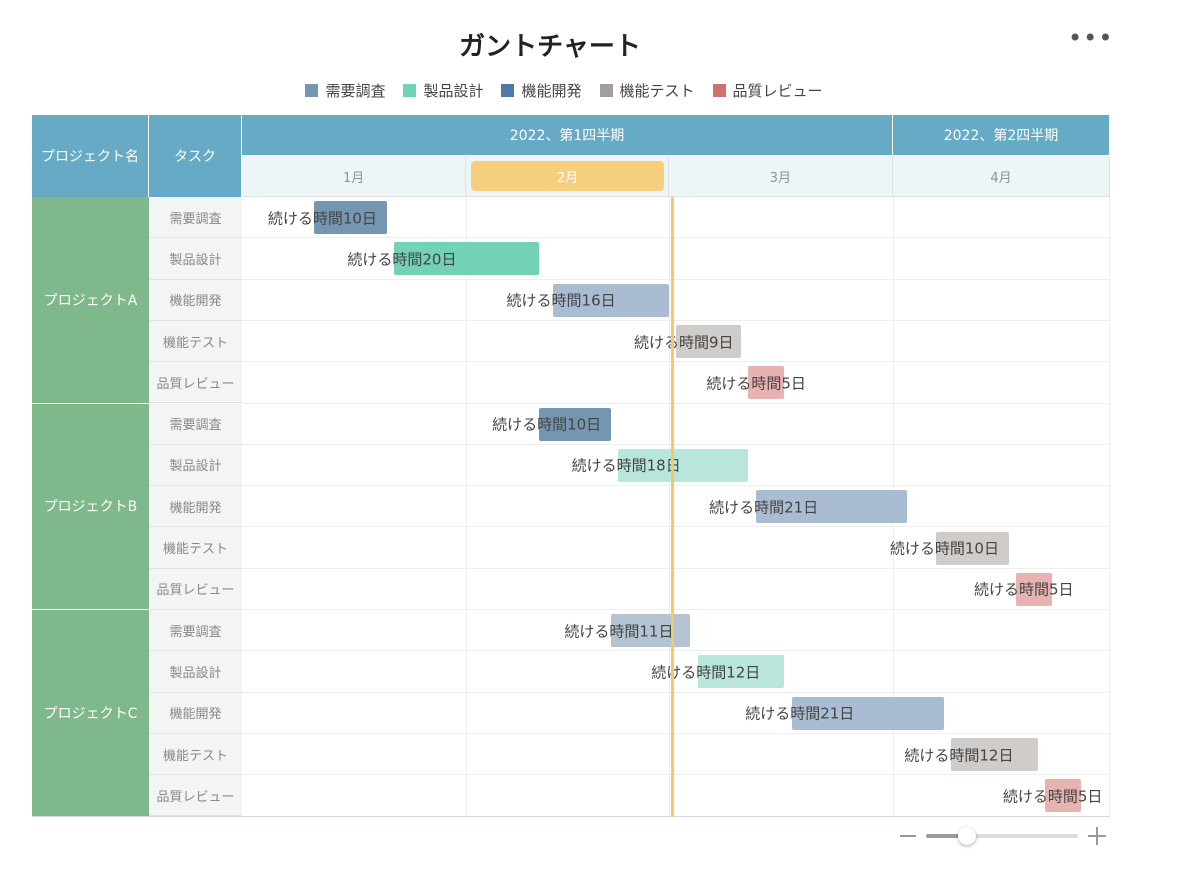 The width and height of the screenshot is (1200, 877). I want to click on legend-item: 品質レビュー, so click(767, 90).